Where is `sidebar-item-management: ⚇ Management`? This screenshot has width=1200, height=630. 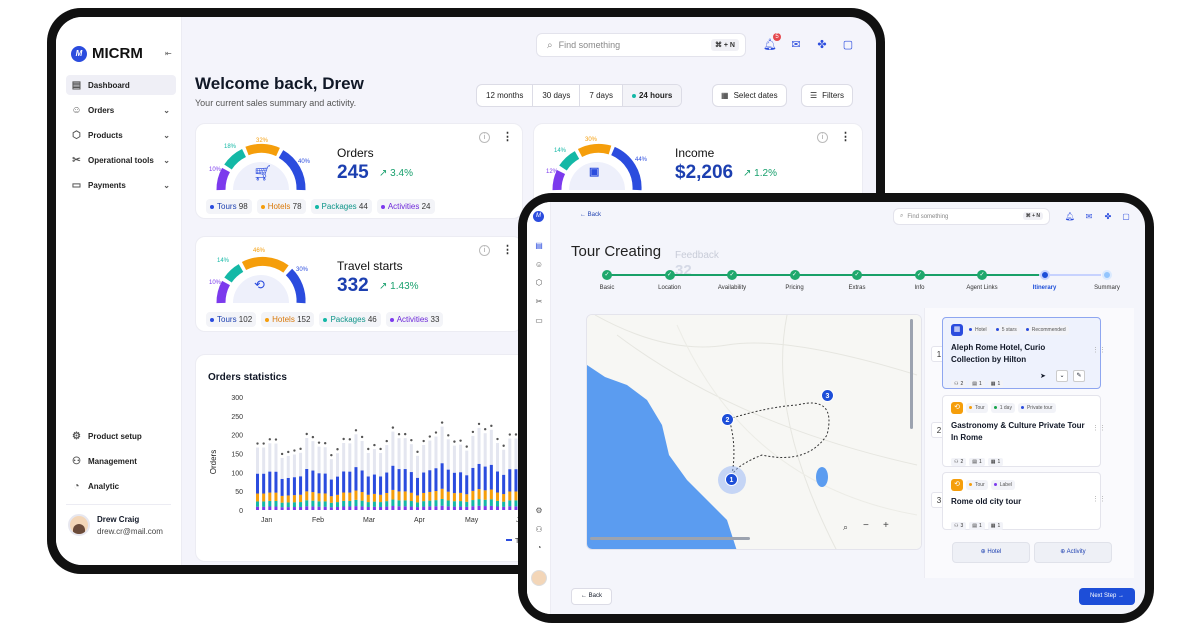
sidebar-item-management: ⚇ Management is located at coordinates (121, 461).